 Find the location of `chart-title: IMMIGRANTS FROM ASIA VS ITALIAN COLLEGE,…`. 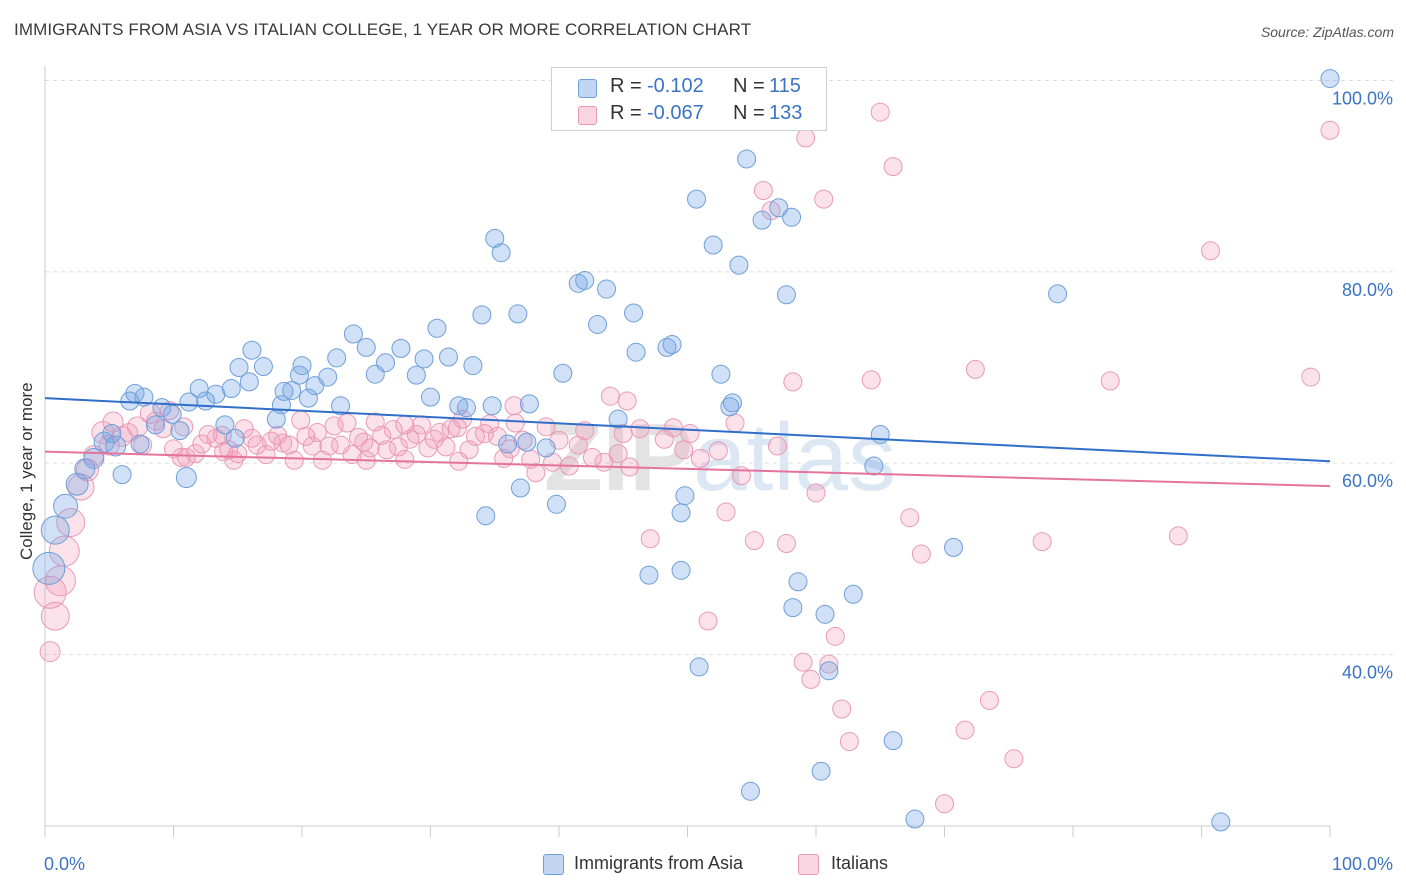

chart-title: IMMIGRANTS FROM ASIA VS ITALIAN COLLEGE,… is located at coordinates (383, 29).